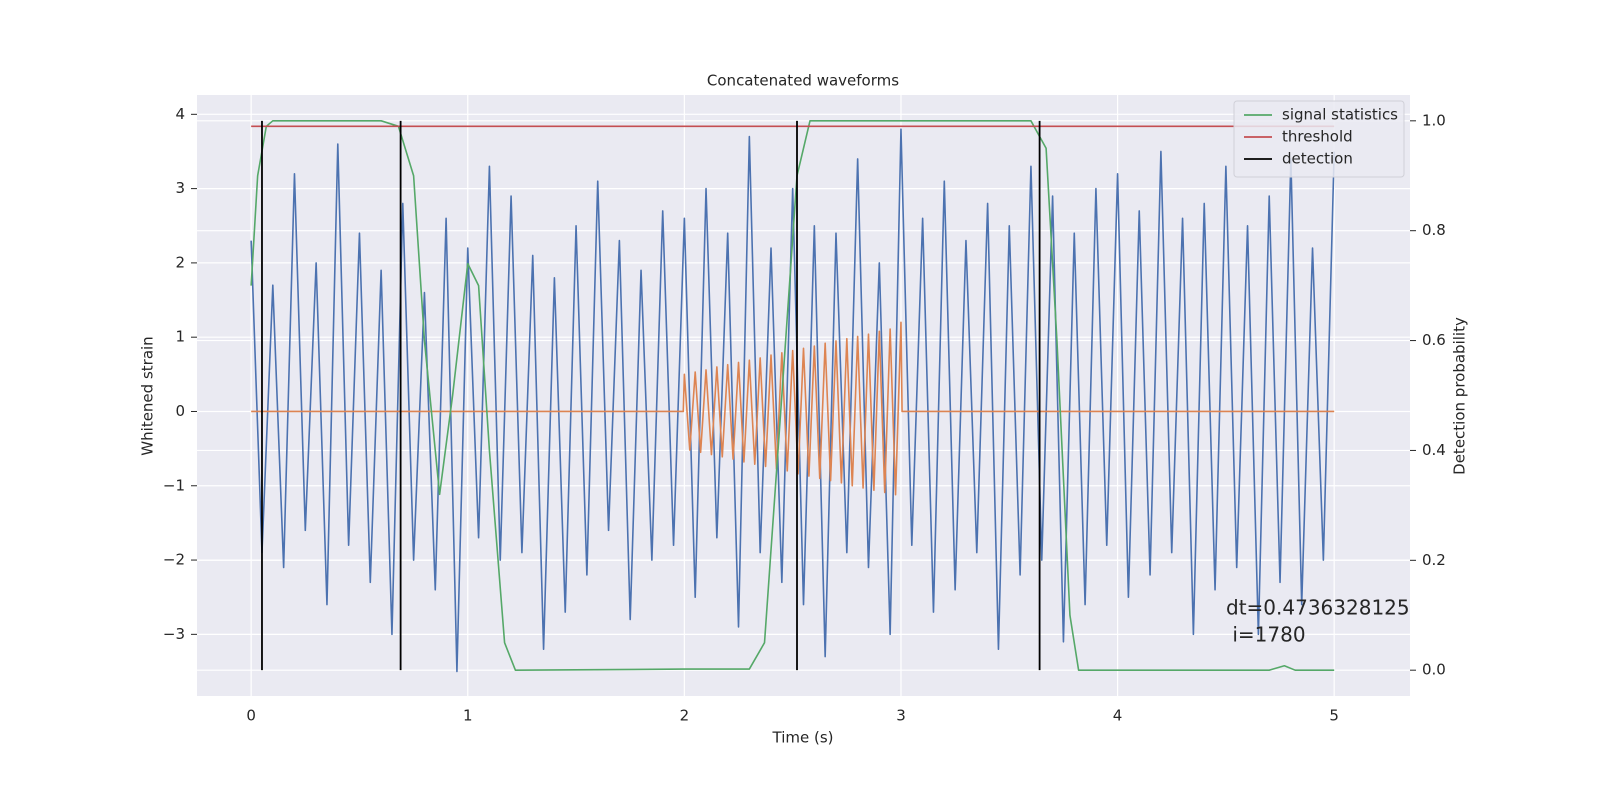 The height and width of the screenshot is (804, 1600). I want to click on y-tick-label: −2, so click(174, 560).